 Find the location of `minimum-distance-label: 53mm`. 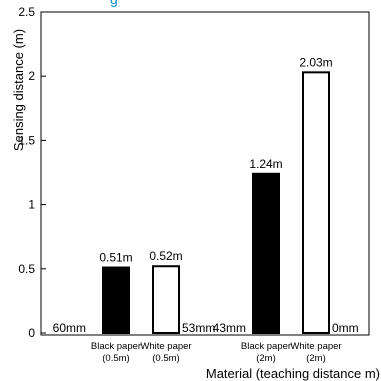

minimum-distance-label: 53mm is located at coordinates (198, 328).